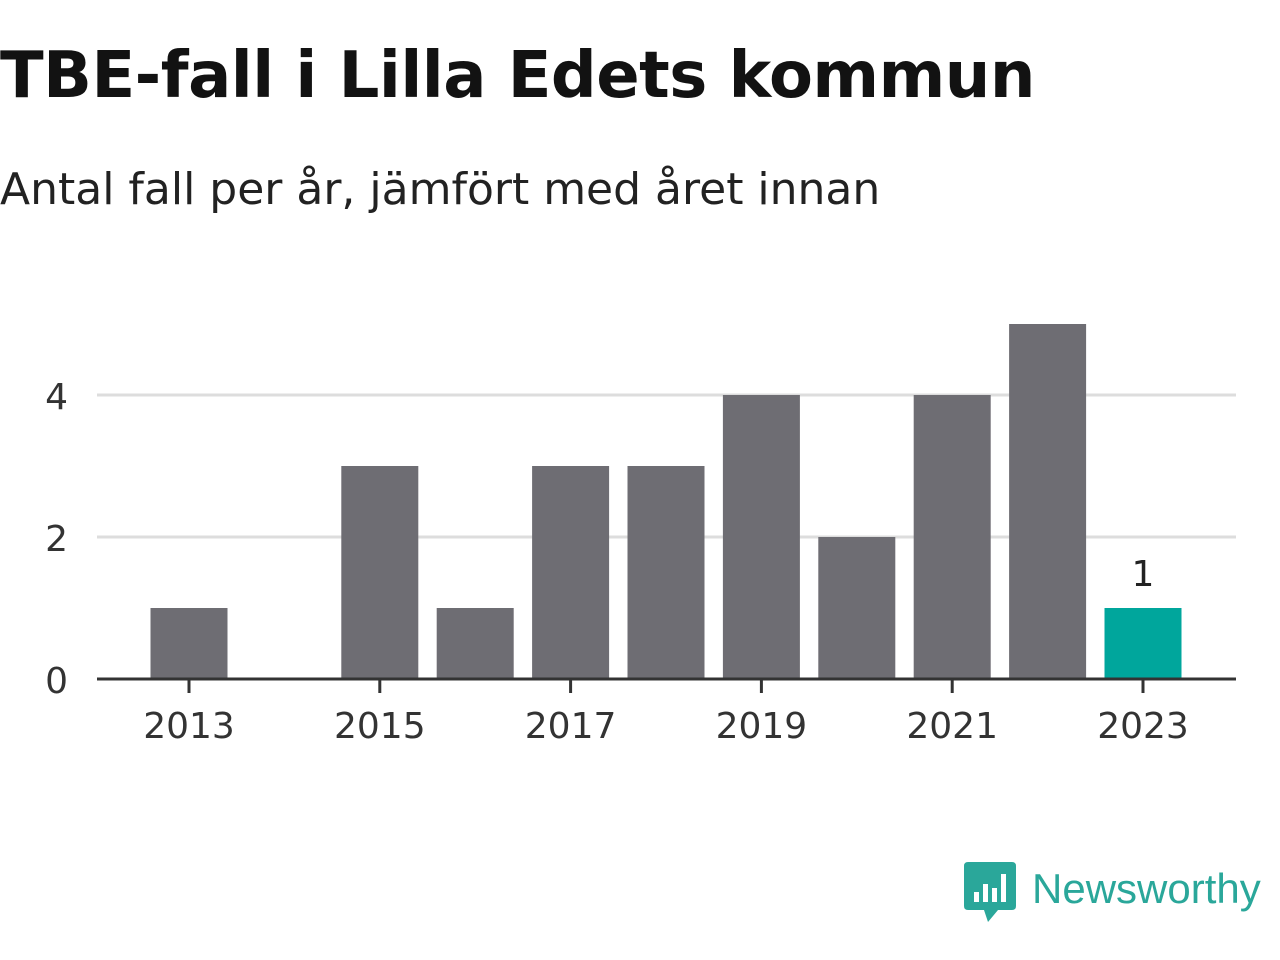  Describe the element at coordinates (666, 572) in the screenshot. I see `bar-2018` at that location.